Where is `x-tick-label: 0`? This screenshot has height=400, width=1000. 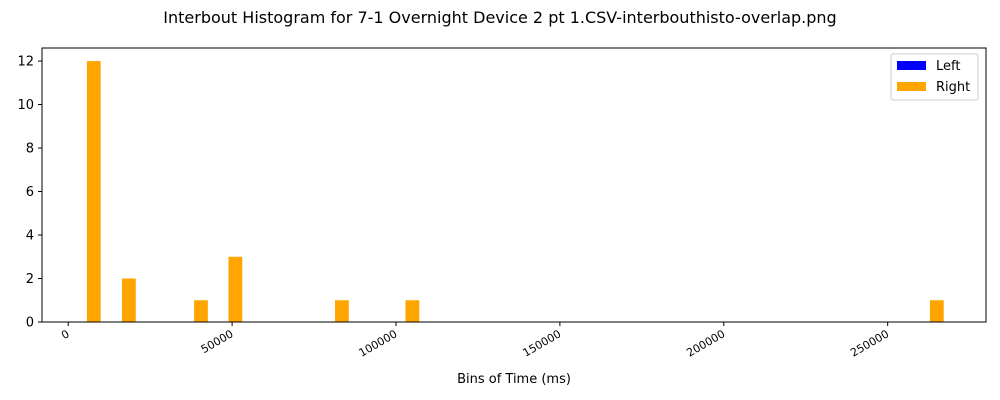
x-tick-label: 0 is located at coordinates (65, 334).